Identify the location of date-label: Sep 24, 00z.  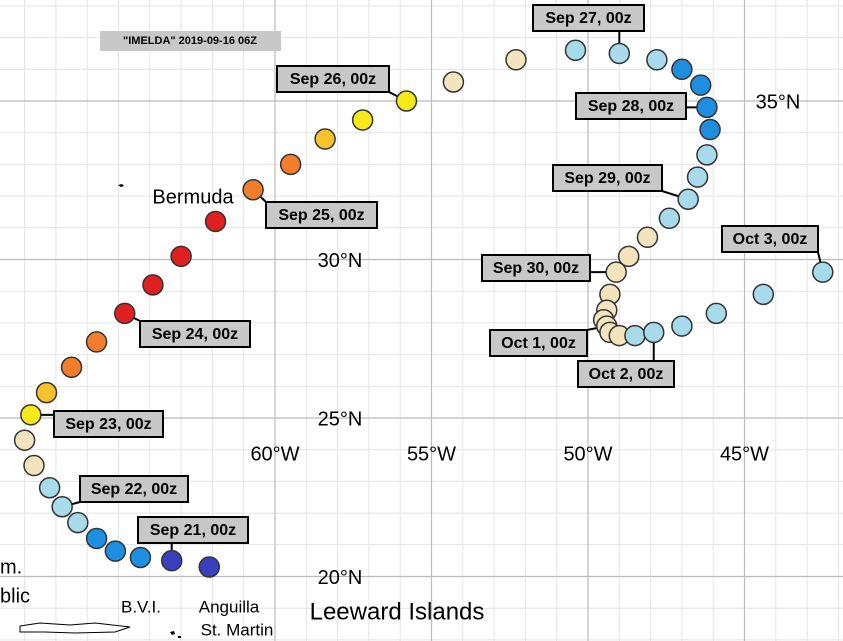
(195, 334).